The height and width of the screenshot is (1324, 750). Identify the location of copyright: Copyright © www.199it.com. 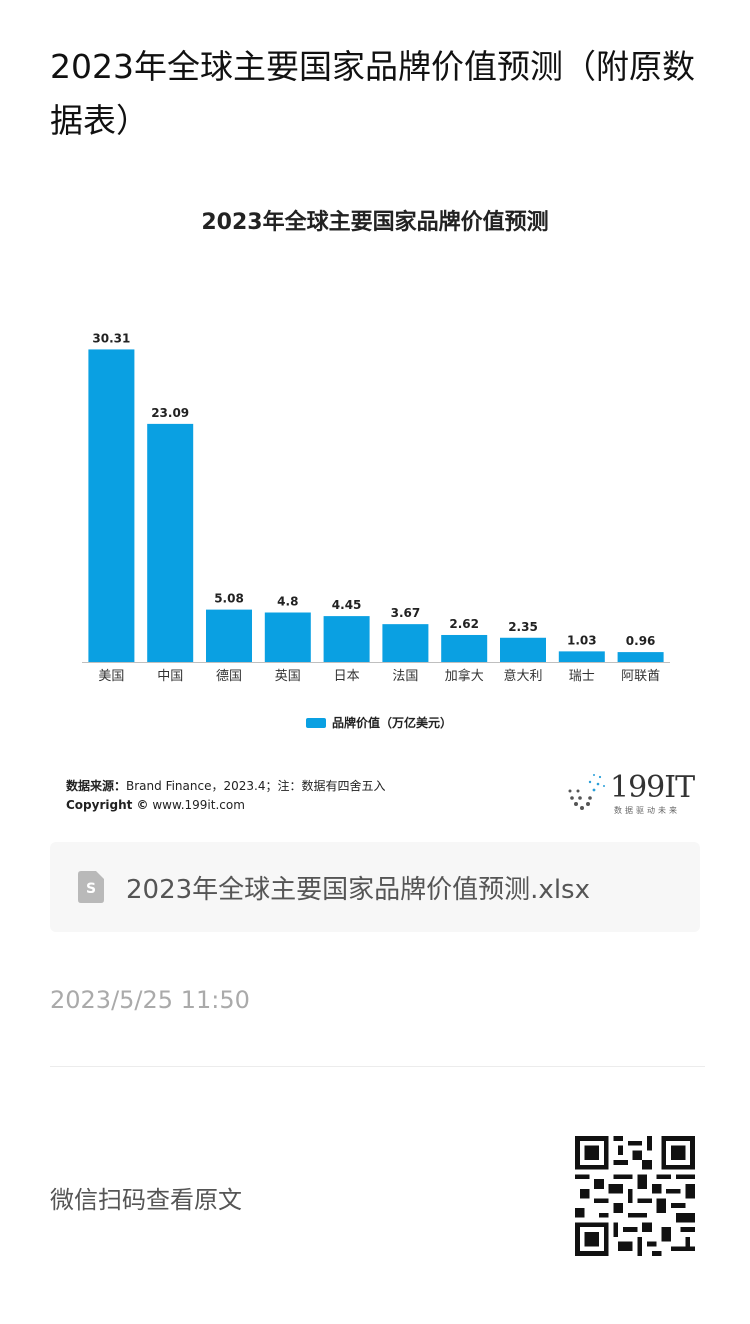
(155, 805).